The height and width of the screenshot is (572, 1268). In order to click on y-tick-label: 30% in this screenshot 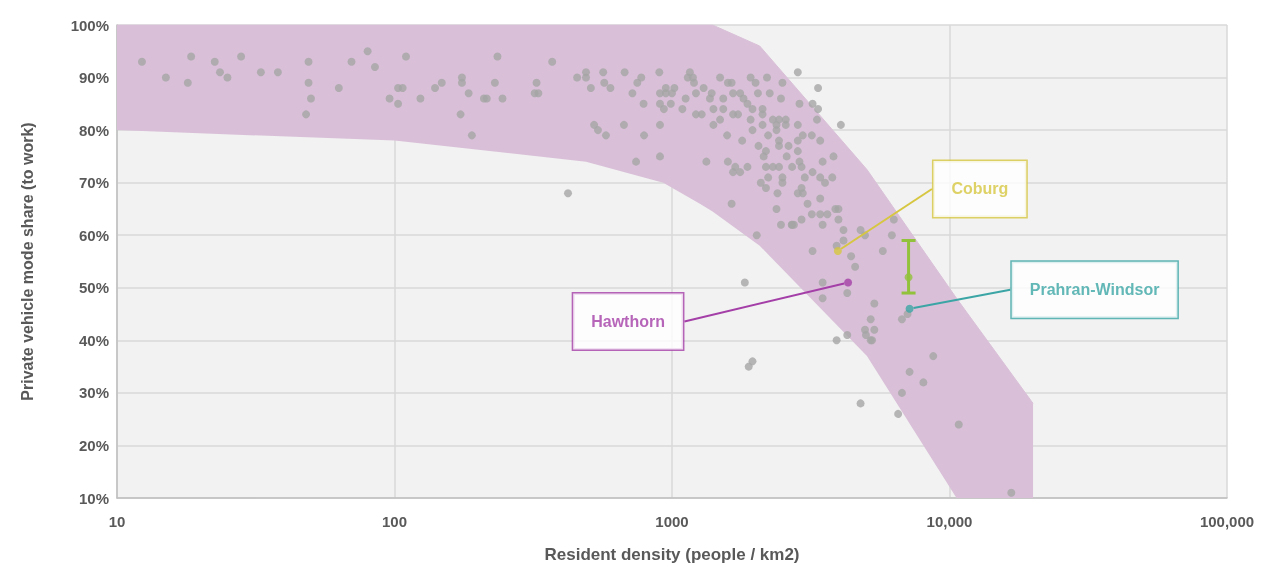, I will do `click(93, 393)`.